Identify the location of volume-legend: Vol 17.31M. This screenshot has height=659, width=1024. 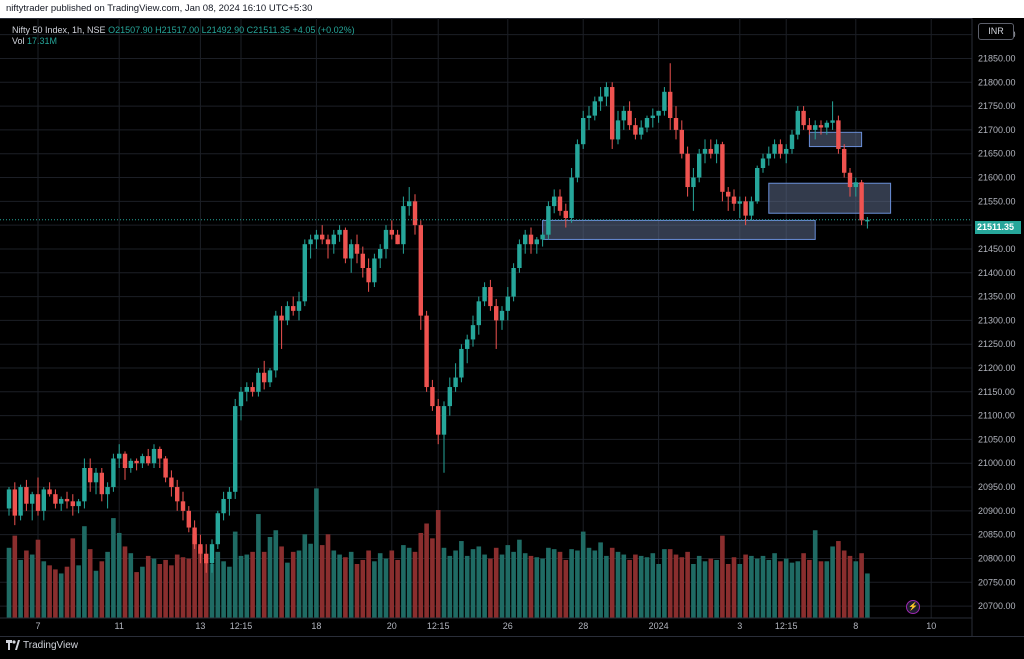
(34, 41).